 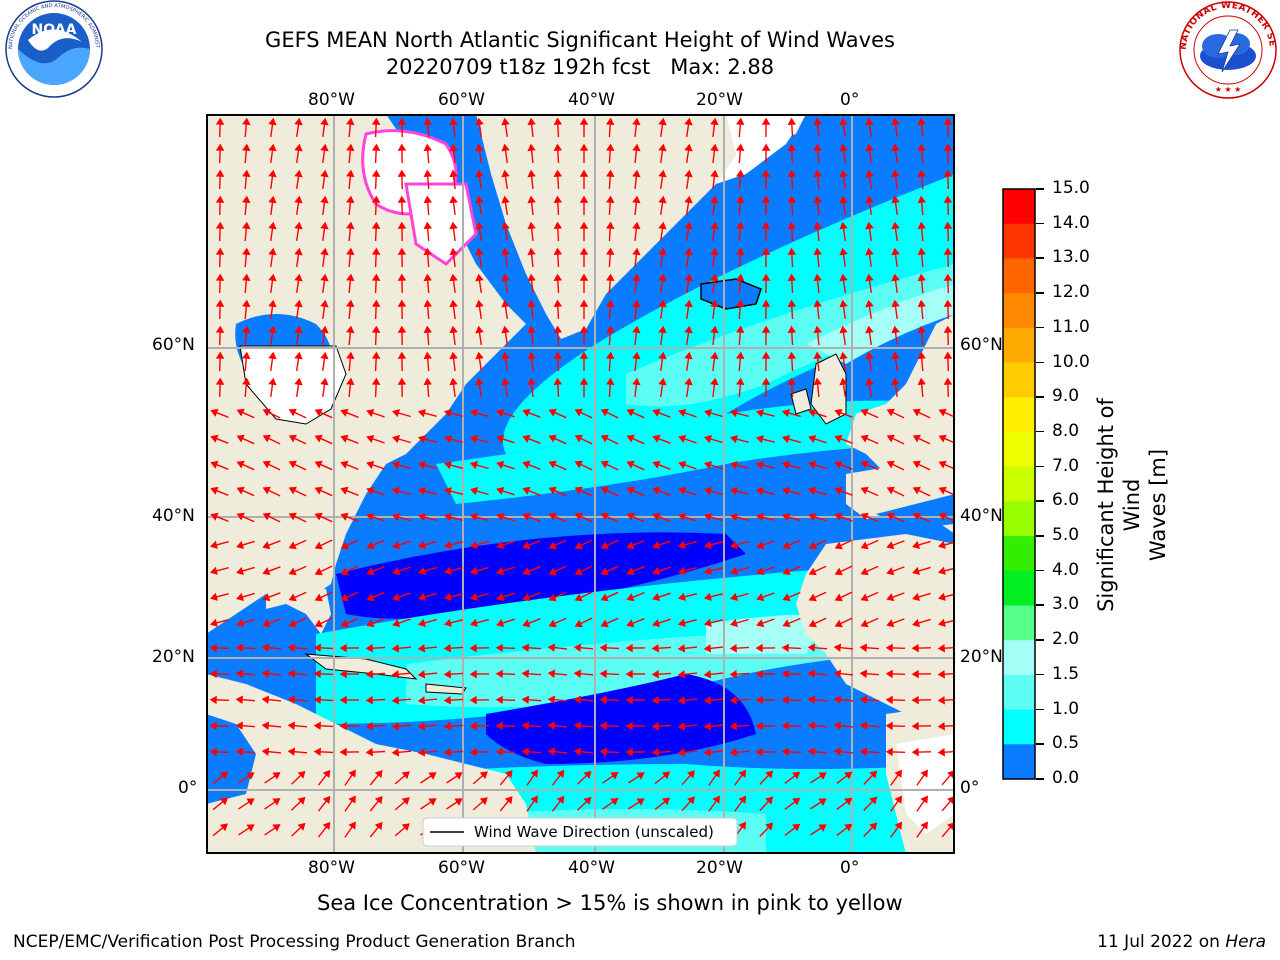 What do you see at coordinates (1181, 942) in the screenshot?
I see `footer-date: 11 Jul 2022 on Hera` at bounding box center [1181, 942].